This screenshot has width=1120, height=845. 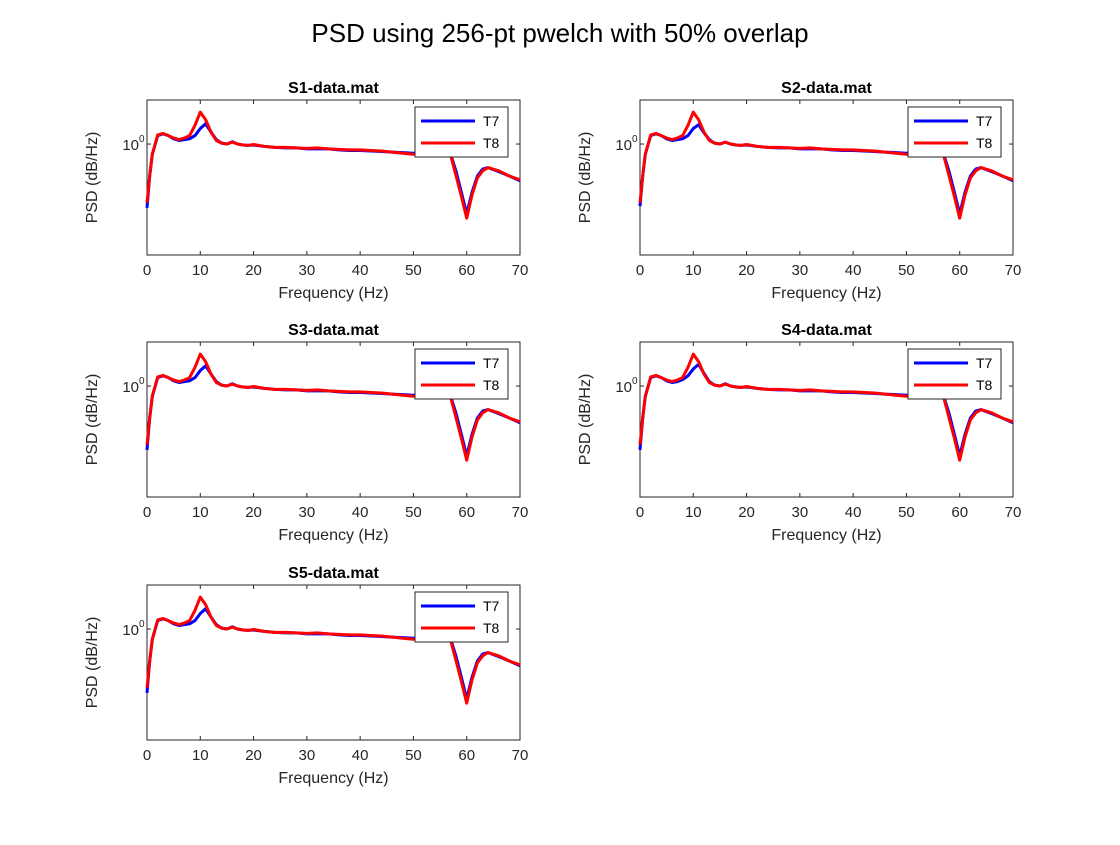 What do you see at coordinates (826, 330) in the screenshot?
I see `subplot-title: S4-data.mat` at bounding box center [826, 330].